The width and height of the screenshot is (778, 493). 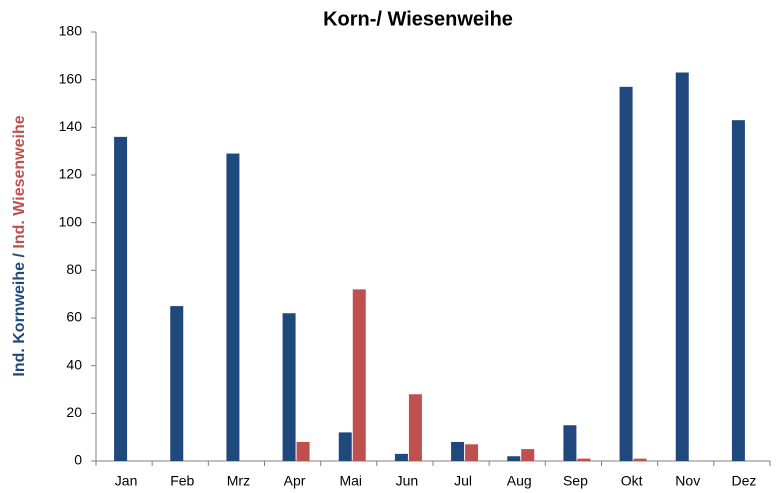 I want to click on x-tick-label: Feb, so click(x=182, y=481).